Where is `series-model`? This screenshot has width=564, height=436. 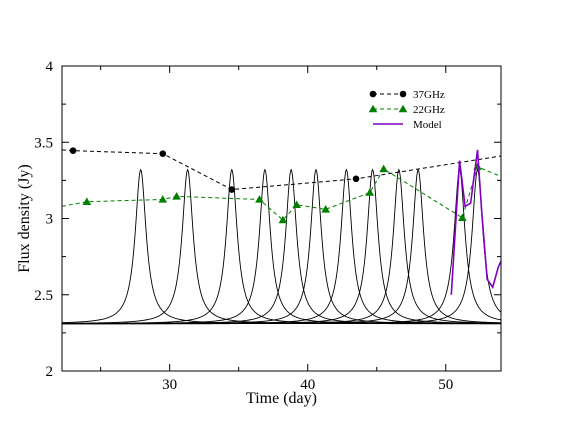
series-model is located at coordinates (475, 222).